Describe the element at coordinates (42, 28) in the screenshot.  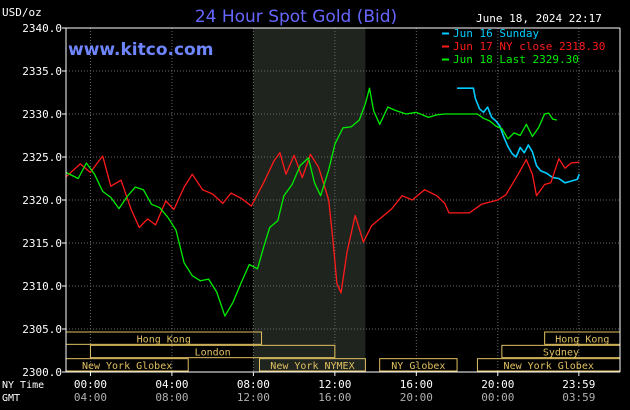
I see `y-tick-label: 2340.0` at that location.